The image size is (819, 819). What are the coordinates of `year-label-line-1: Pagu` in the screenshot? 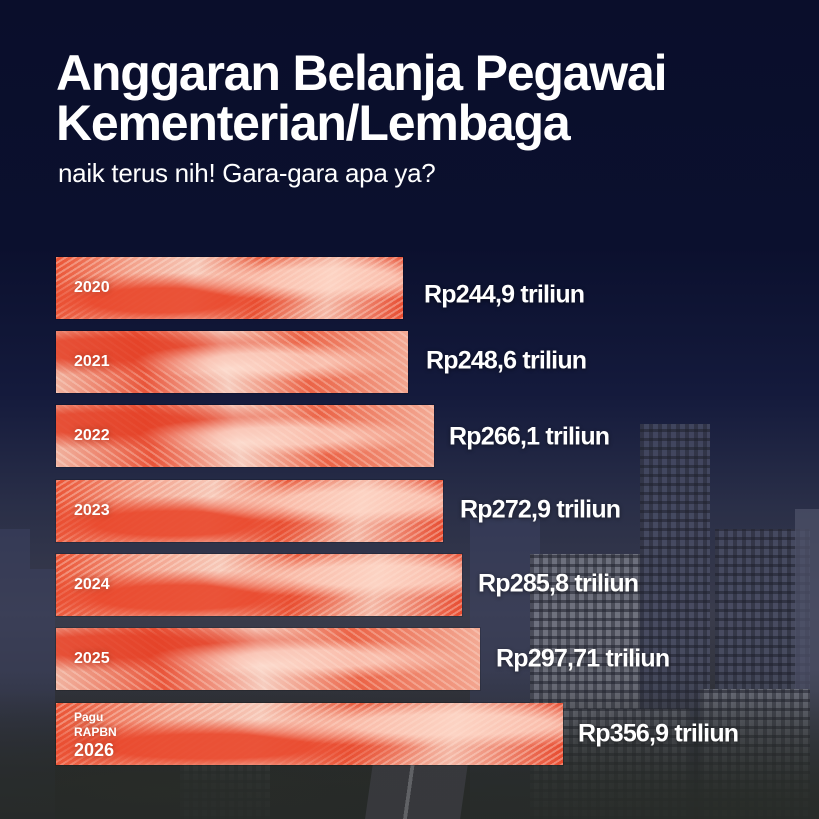 It's located at (89, 717).